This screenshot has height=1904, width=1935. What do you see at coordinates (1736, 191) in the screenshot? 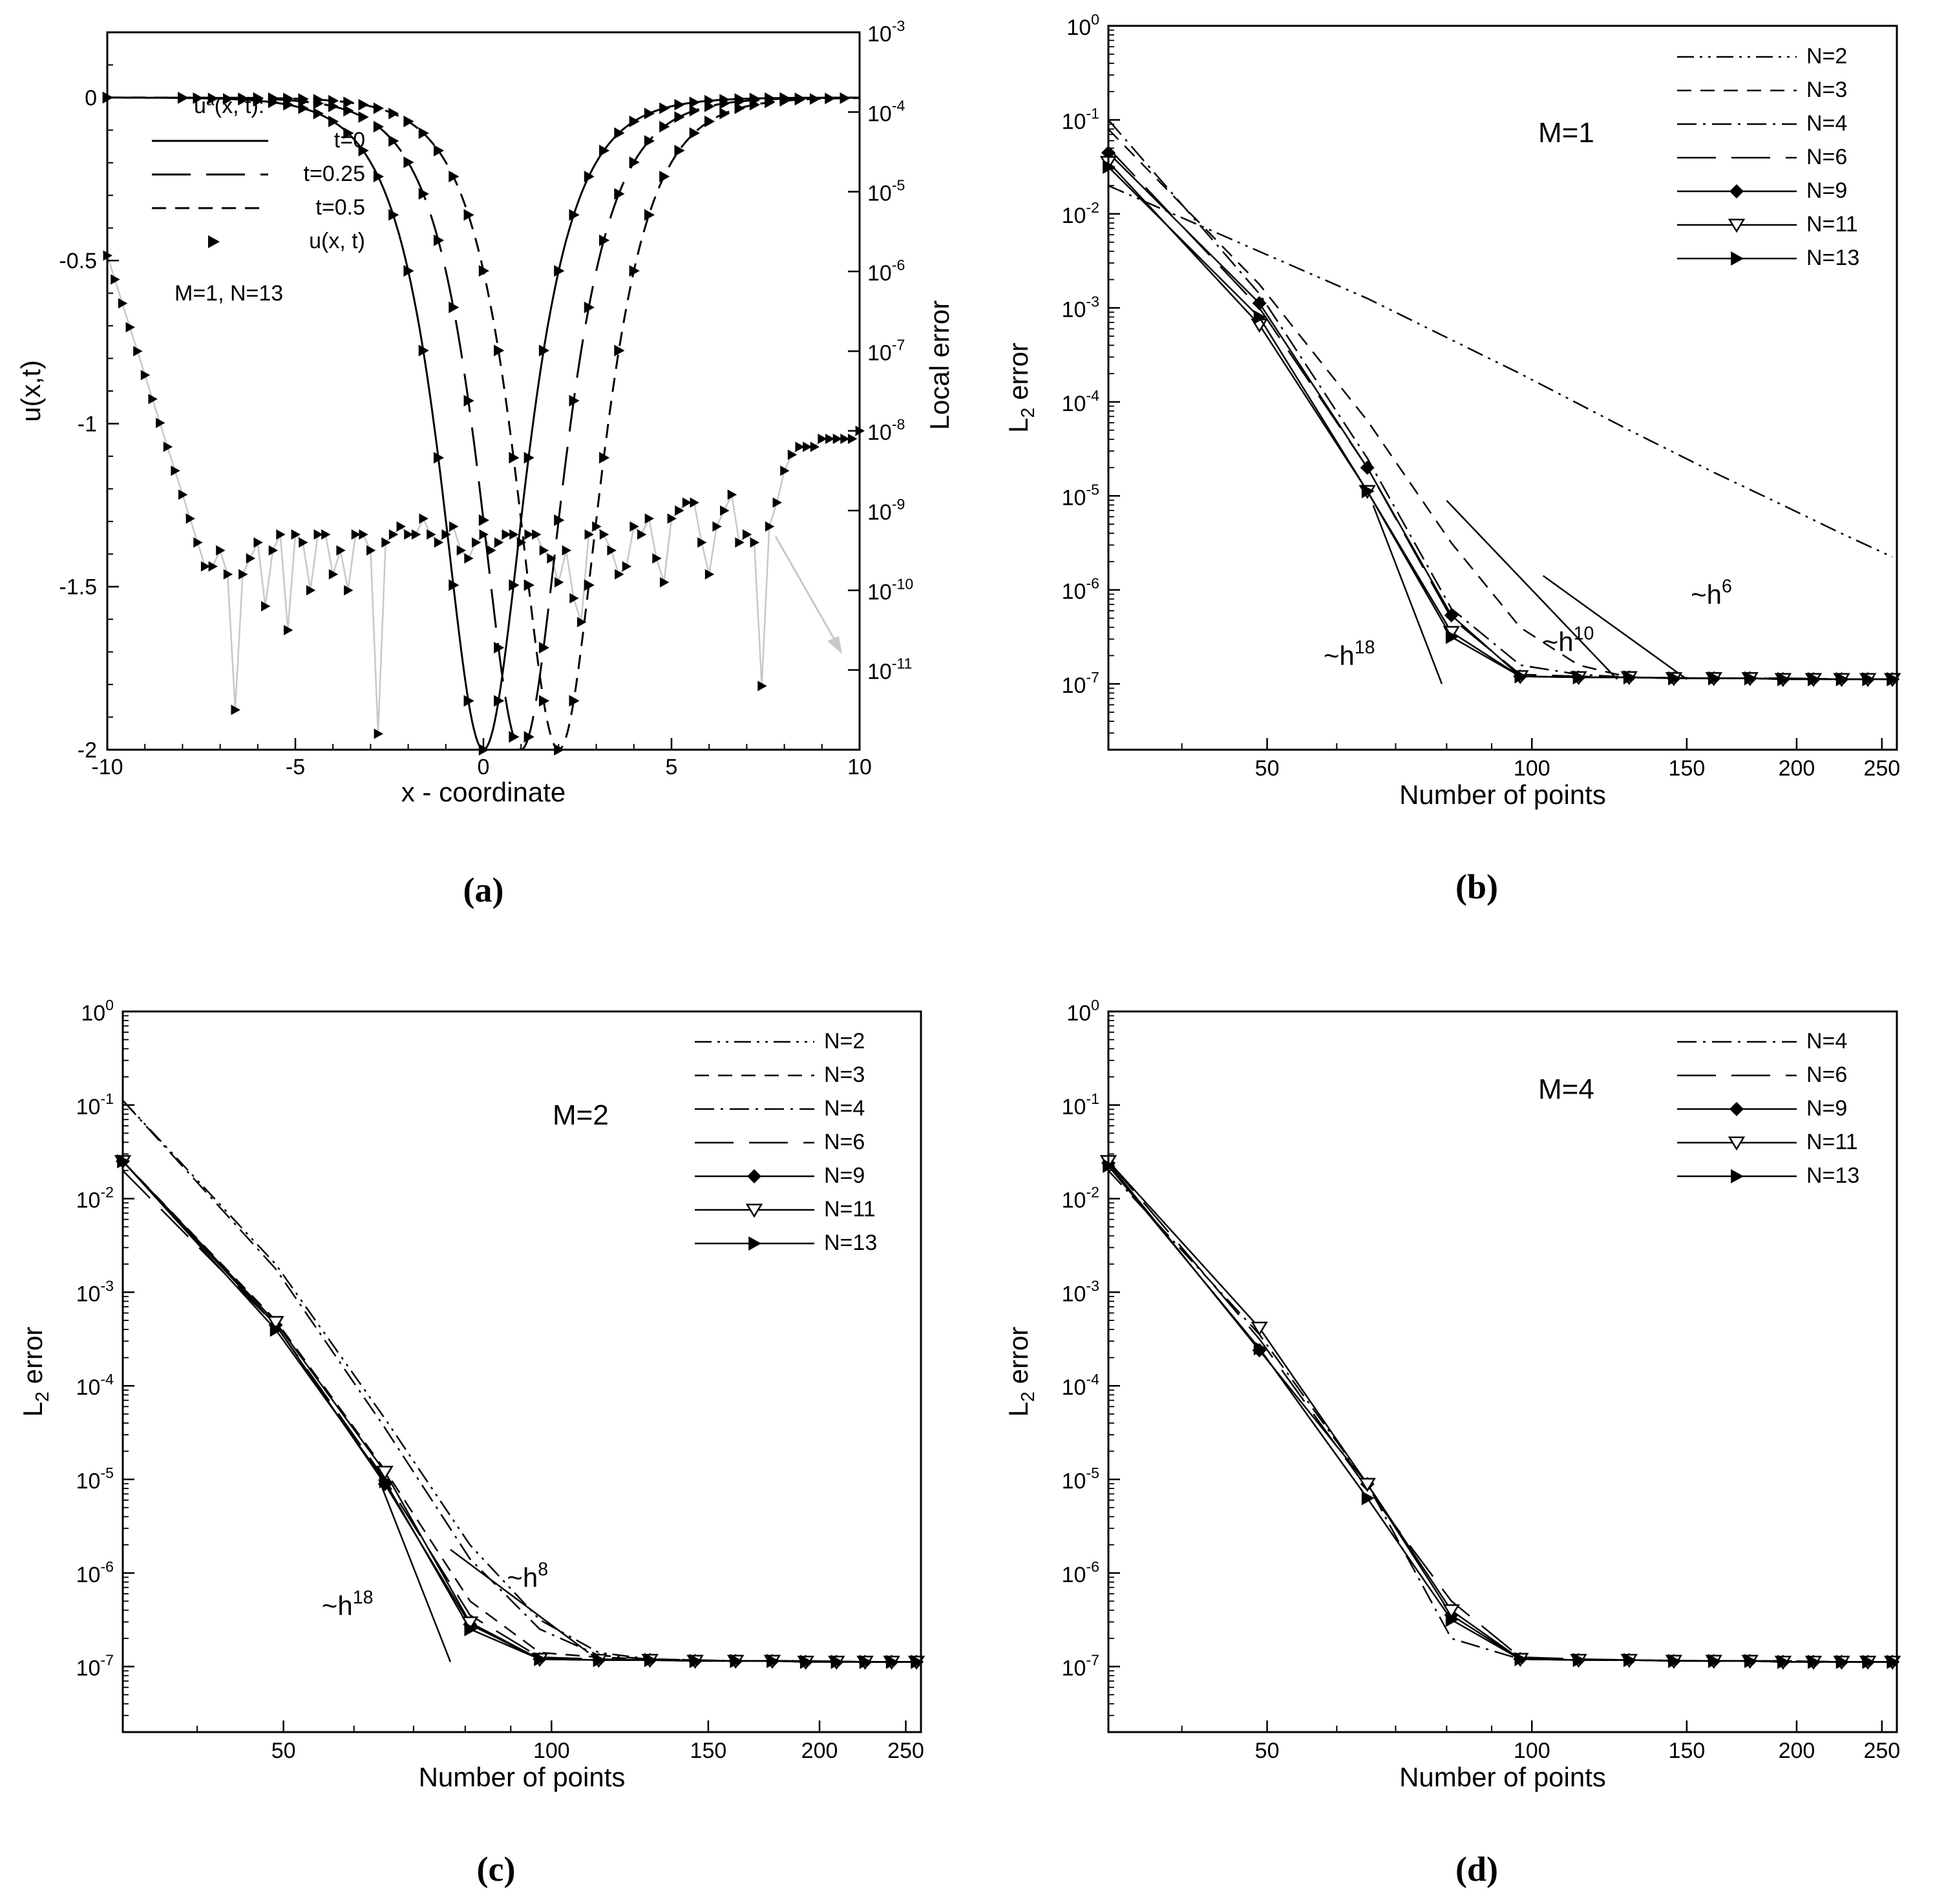
I see `legend-marker` at bounding box center [1736, 191].